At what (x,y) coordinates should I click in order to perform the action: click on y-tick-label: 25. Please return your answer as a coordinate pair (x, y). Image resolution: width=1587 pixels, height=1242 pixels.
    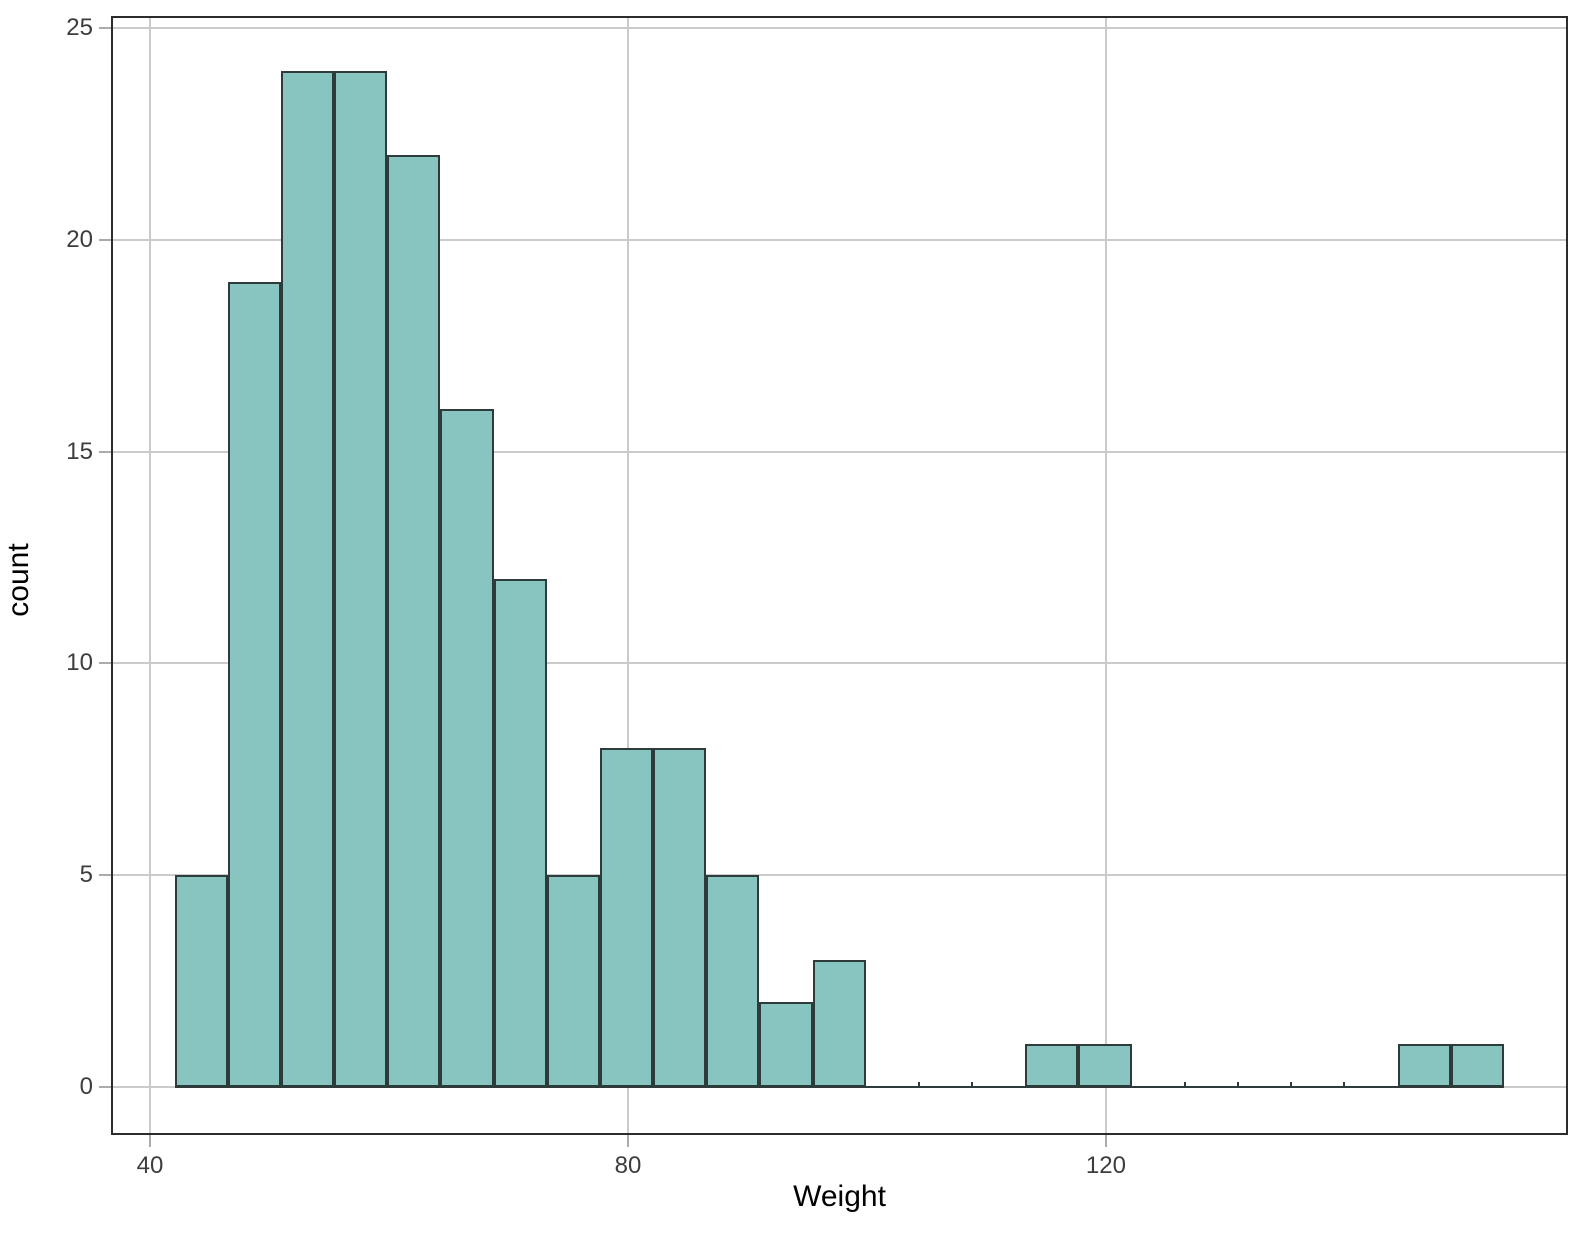
    Looking at the image, I should click on (79, 28).